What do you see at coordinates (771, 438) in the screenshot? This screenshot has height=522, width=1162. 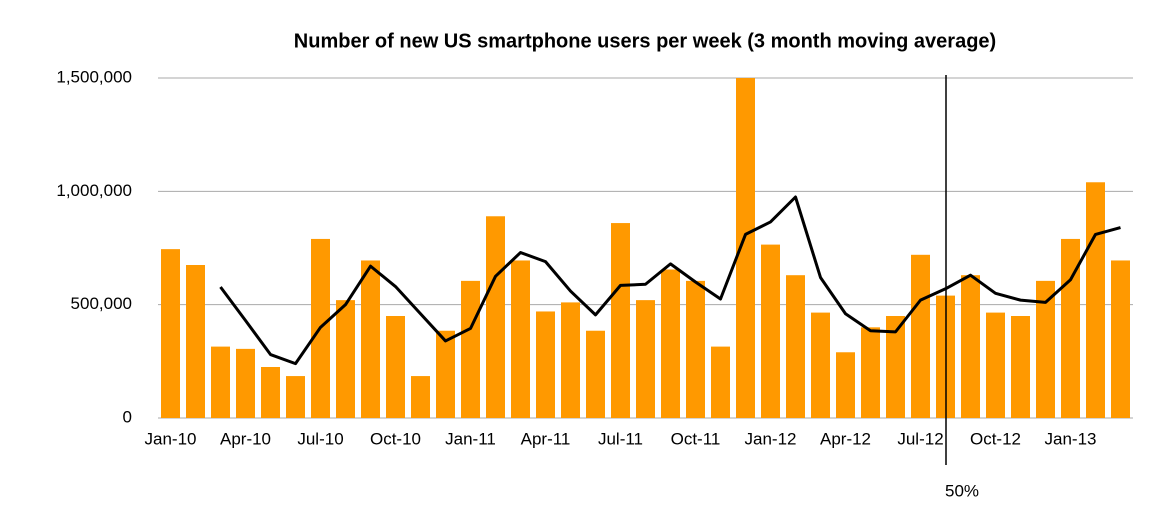 I see `x-tick-label: Jan-12` at bounding box center [771, 438].